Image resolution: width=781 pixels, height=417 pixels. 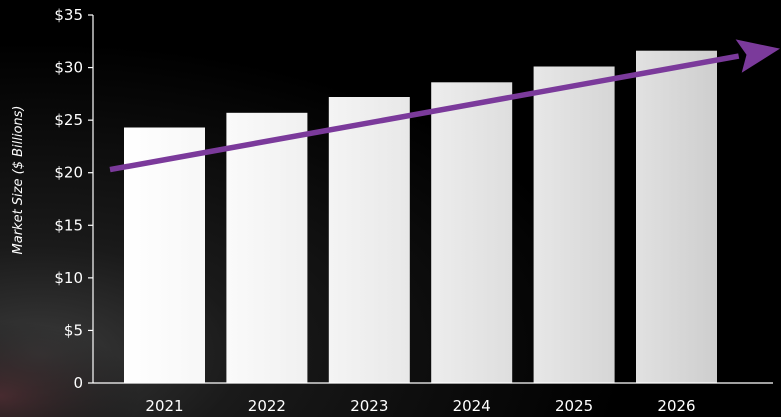 I want to click on bar-2026, so click(x=676, y=216).